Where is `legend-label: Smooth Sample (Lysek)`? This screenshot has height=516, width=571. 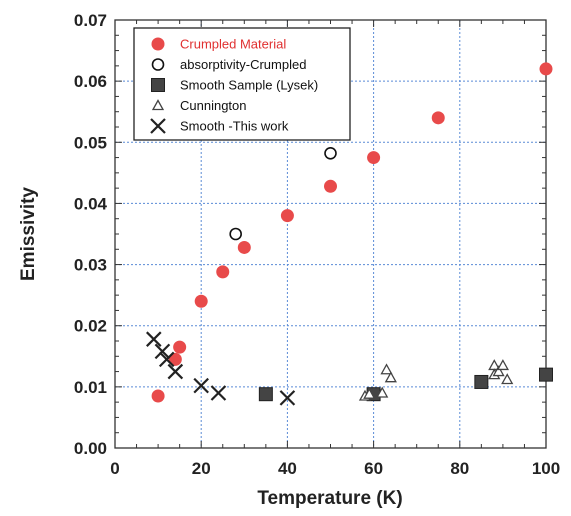 legend-label: Smooth Sample (Lysek) is located at coordinates (249, 85).